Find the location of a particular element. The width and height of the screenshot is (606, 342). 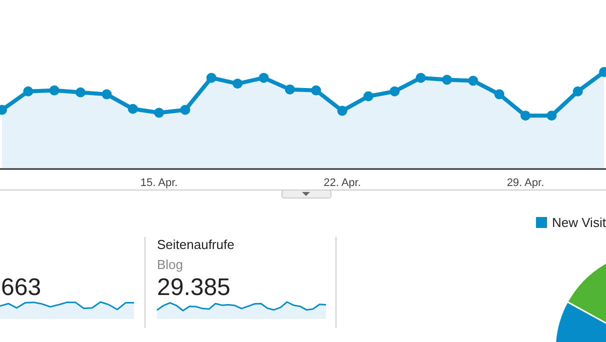

chart-title: Seitenaufrufe is located at coordinates (195, 244).